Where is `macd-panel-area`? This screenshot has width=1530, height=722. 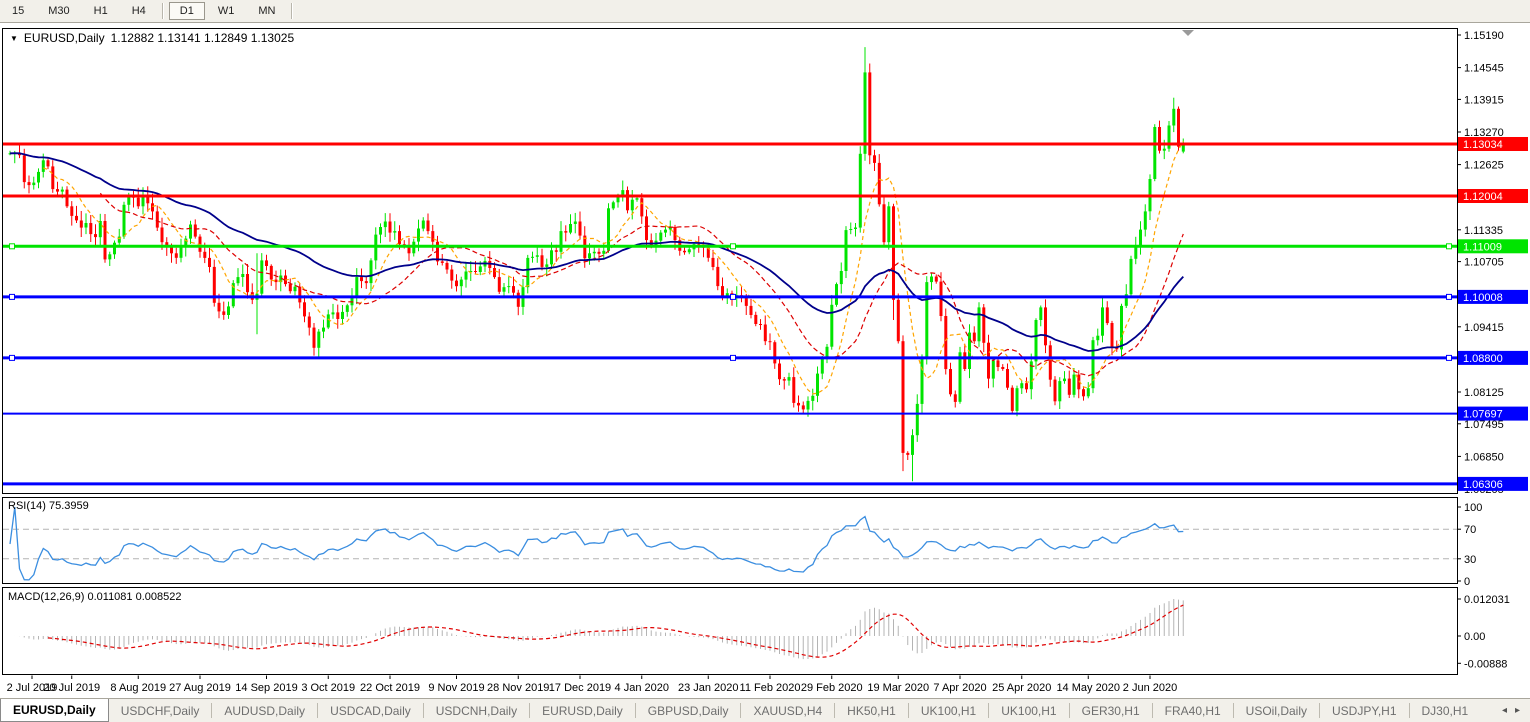 macd-panel-area is located at coordinates (730, 631).